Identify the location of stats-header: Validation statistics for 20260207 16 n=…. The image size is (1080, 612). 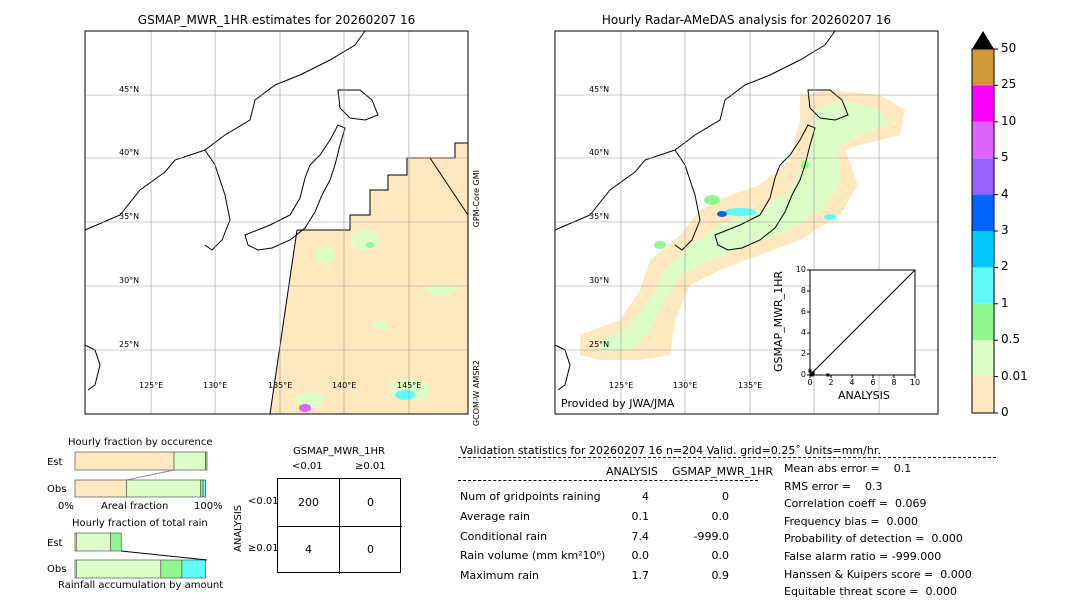
(670, 450).